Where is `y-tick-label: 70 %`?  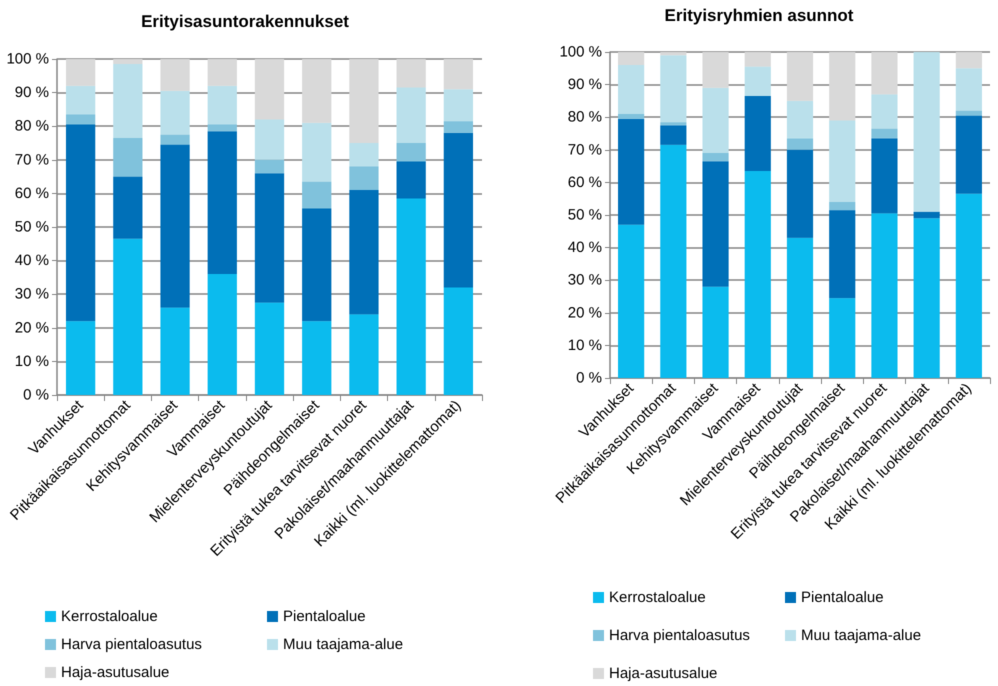 y-tick-label: 70 % is located at coordinates (31, 159).